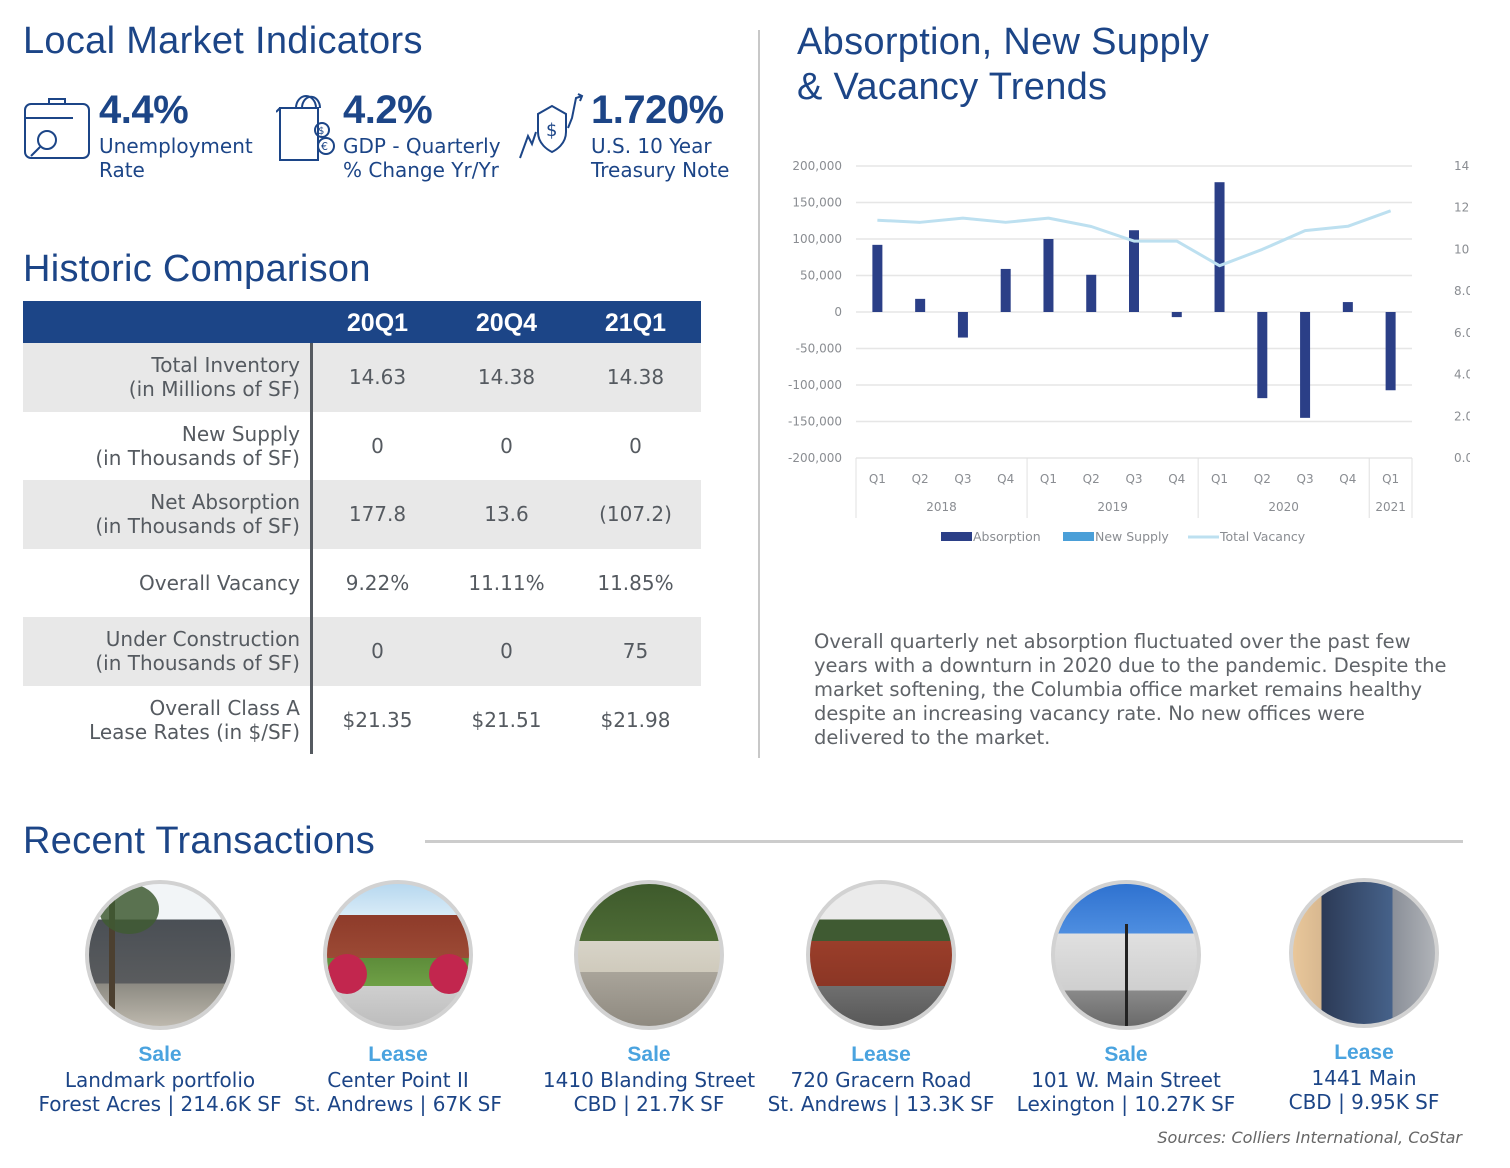  What do you see at coordinates (377, 377) in the screenshot?
I see `table-cell: 14.63` at bounding box center [377, 377].